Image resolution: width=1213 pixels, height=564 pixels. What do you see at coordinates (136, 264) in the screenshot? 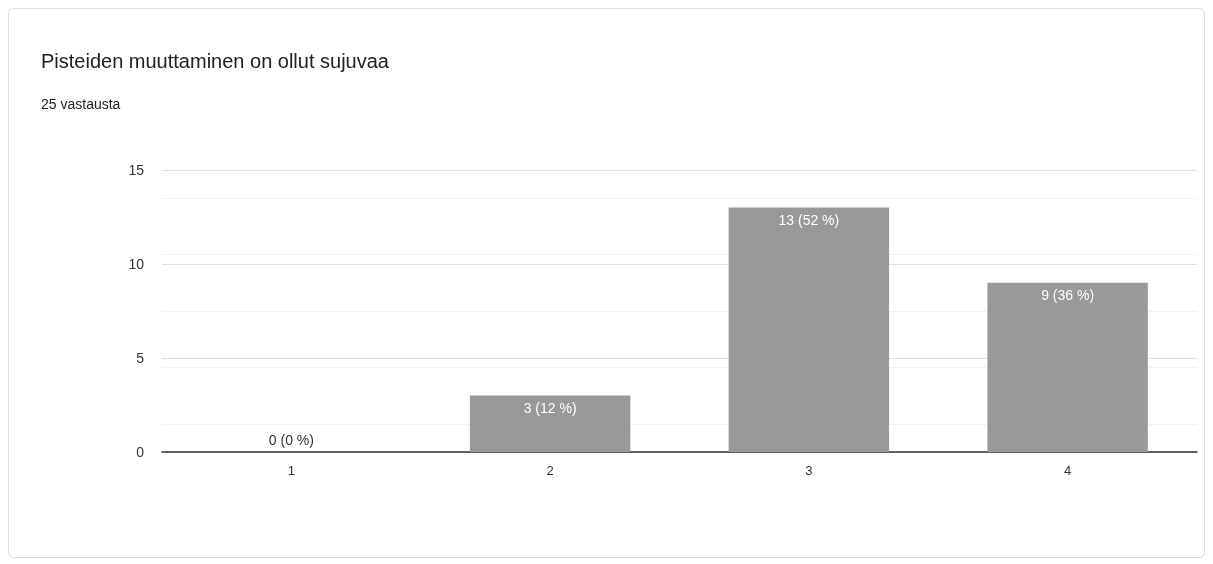
I see `y-tick-label: 10` at bounding box center [136, 264].